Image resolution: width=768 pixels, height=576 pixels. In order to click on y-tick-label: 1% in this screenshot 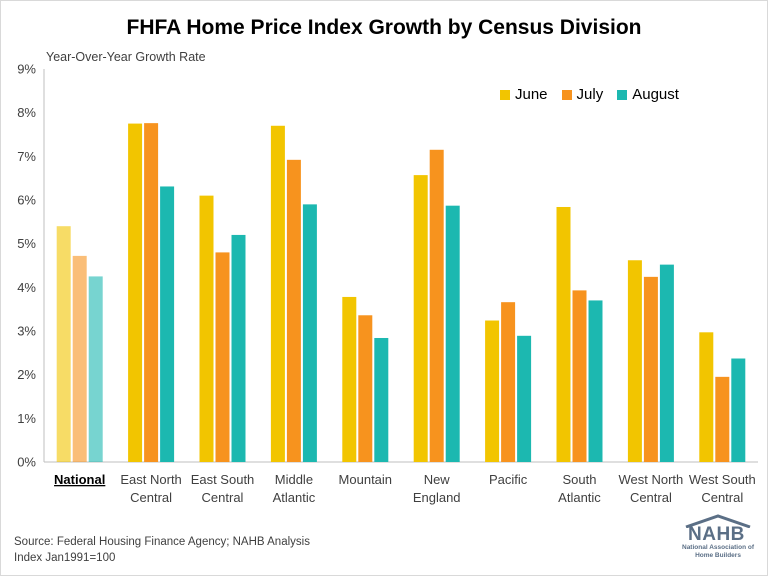, I will do `click(26, 418)`.